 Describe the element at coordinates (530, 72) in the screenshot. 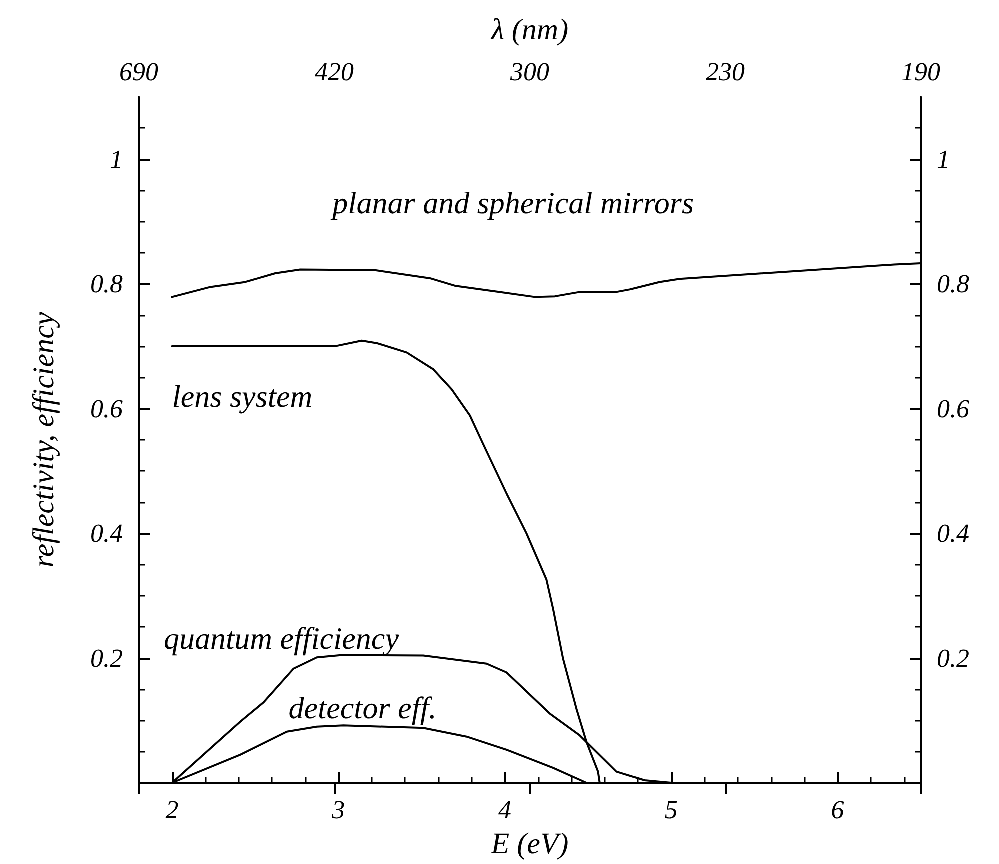

I see `text: 300` at that location.